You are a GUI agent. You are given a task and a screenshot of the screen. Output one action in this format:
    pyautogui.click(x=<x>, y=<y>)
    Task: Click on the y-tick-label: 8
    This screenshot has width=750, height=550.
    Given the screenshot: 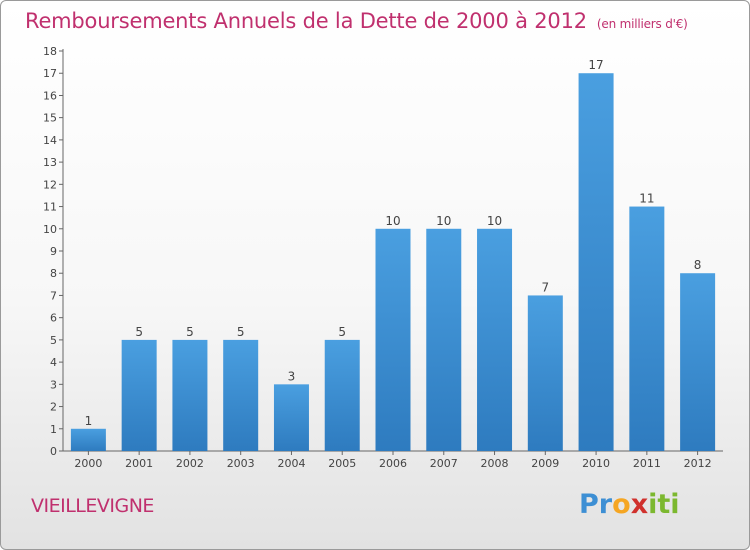 What is the action you would take?
    pyautogui.click(x=53, y=273)
    